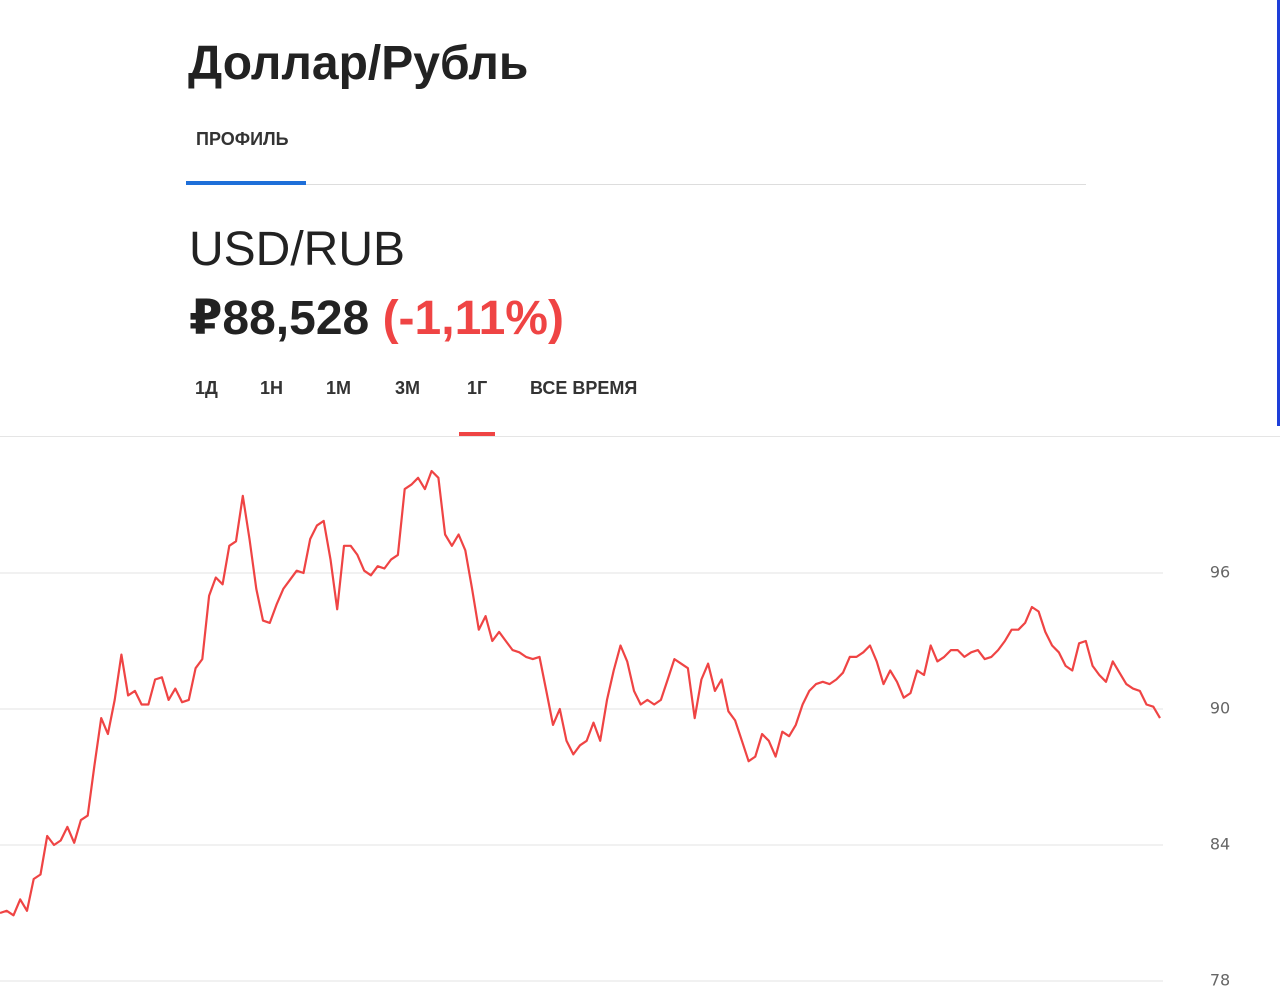 The width and height of the screenshot is (1280, 1004). What do you see at coordinates (272, 388) in the screenshot?
I see `range-button: 1Н` at bounding box center [272, 388].